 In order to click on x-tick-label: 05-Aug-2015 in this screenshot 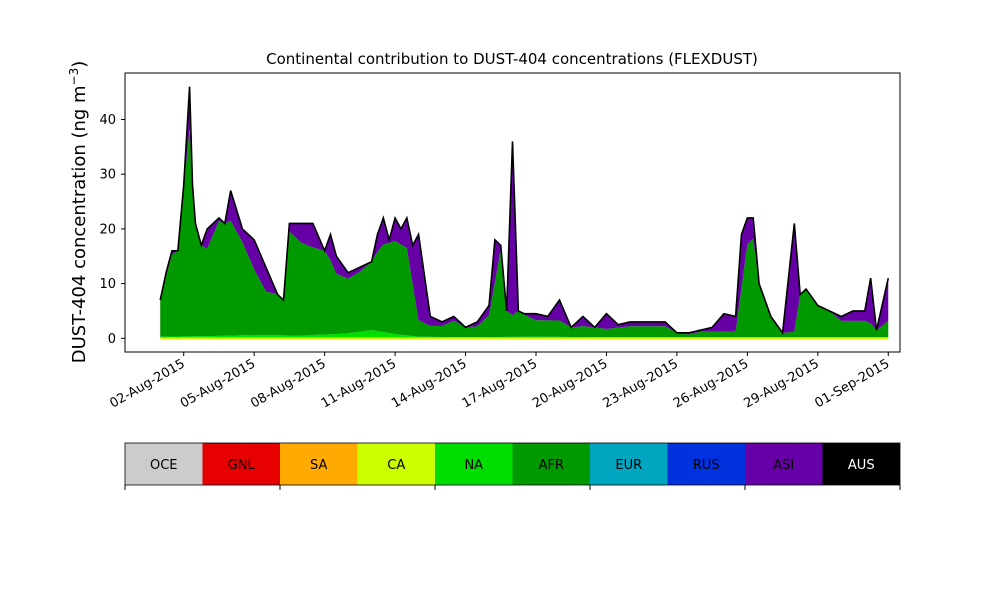, I will do `click(218, 383)`.